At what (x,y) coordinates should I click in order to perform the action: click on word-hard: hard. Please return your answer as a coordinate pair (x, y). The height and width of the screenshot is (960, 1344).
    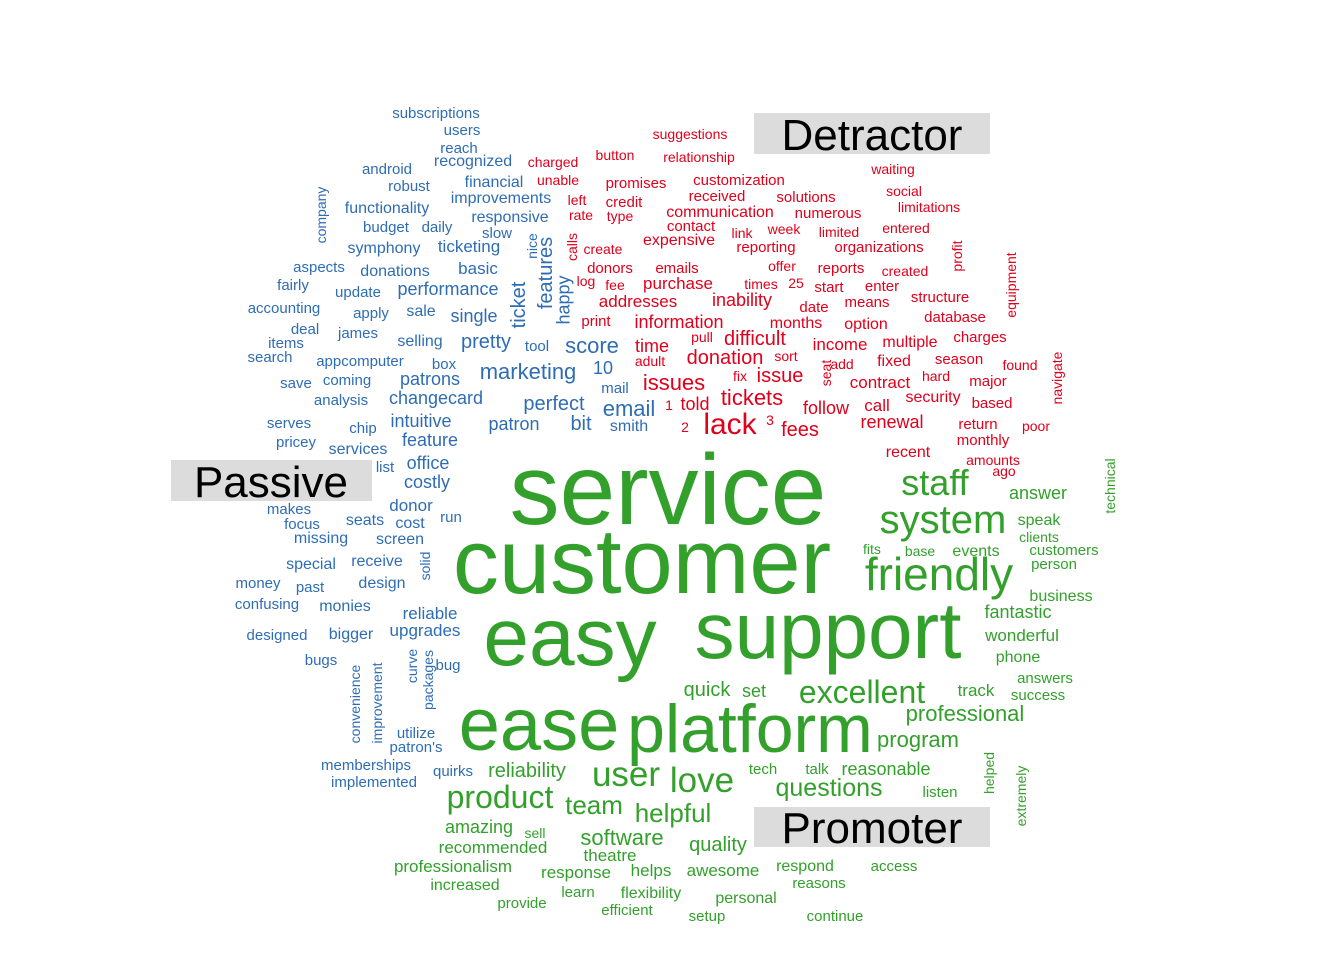
    Looking at the image, I should click on (936, 376).